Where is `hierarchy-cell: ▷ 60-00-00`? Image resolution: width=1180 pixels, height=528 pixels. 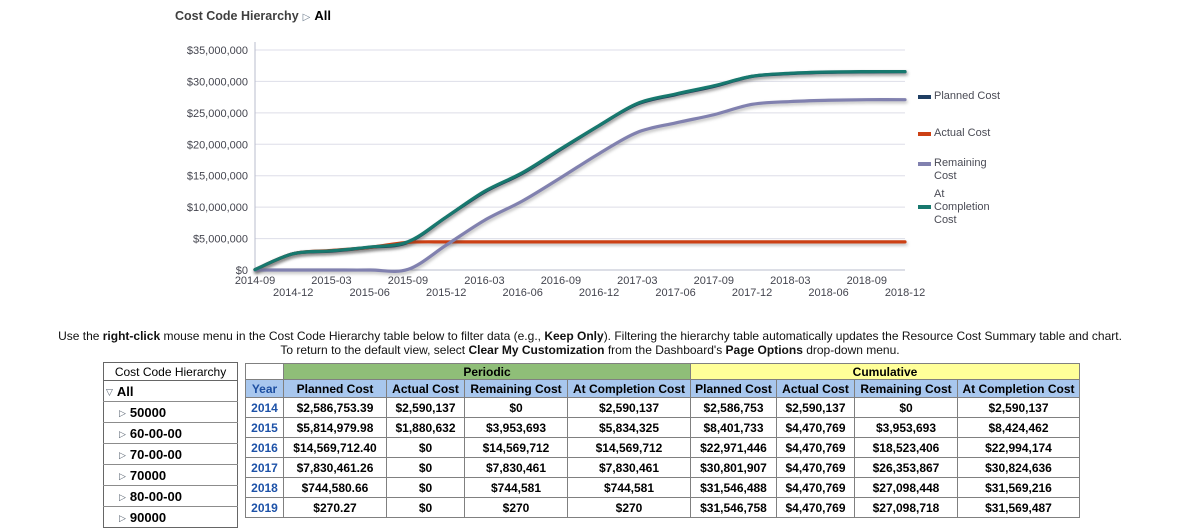
hierarchy-cell: ▷ 60-00-00 is located at coordinates (170, 433).